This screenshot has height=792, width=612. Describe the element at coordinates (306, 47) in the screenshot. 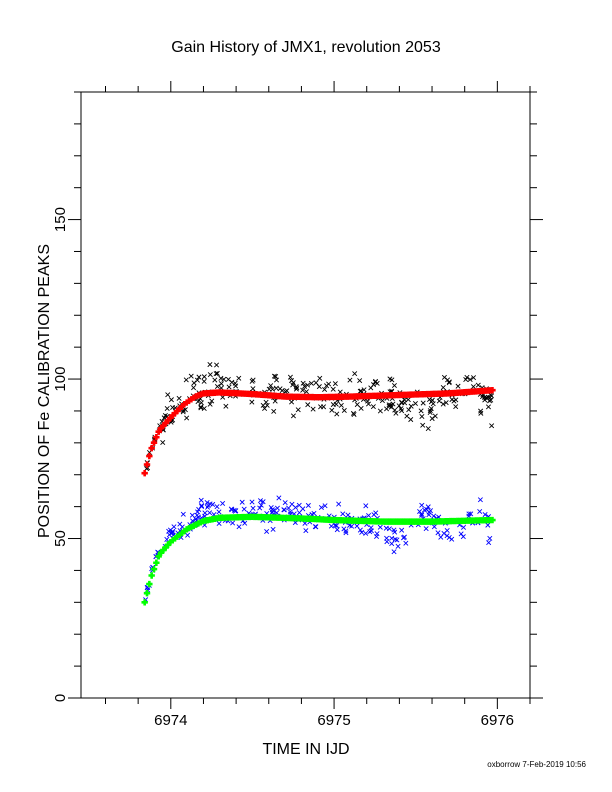

I see `chart-title: Gain History of JMX1, revolution 2053` at that location.